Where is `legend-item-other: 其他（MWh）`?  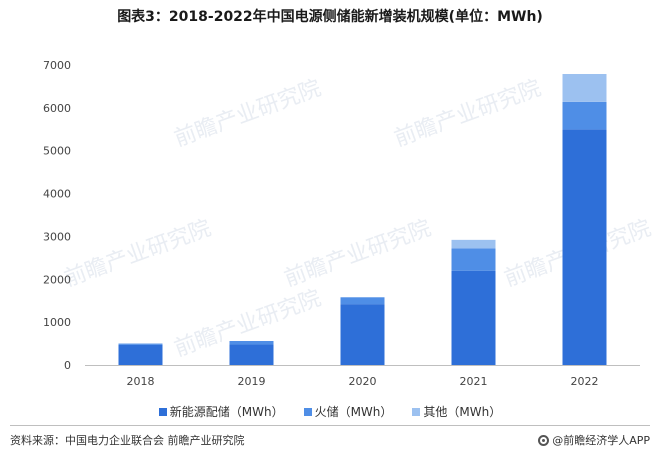
legend-item-other: 其他（MWh） is located at coordinates (456, 411).